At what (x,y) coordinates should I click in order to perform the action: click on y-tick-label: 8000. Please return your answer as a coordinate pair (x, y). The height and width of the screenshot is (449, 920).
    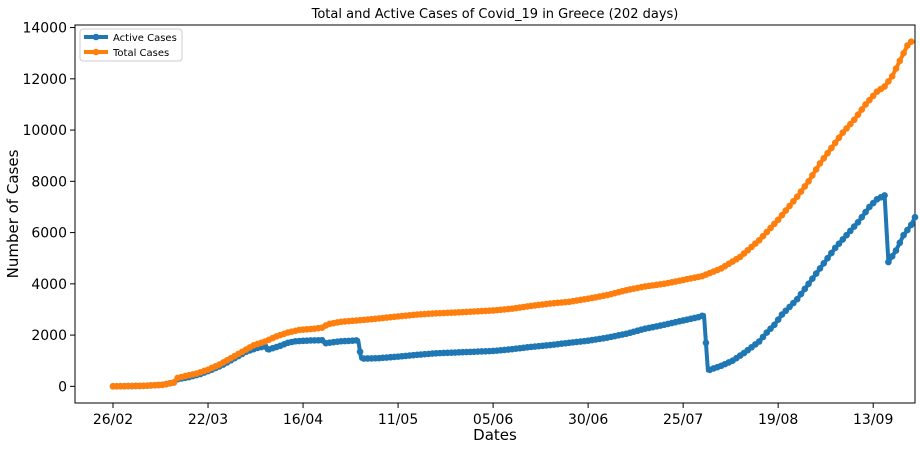
    Looking at the image, I should click on (49, 182).